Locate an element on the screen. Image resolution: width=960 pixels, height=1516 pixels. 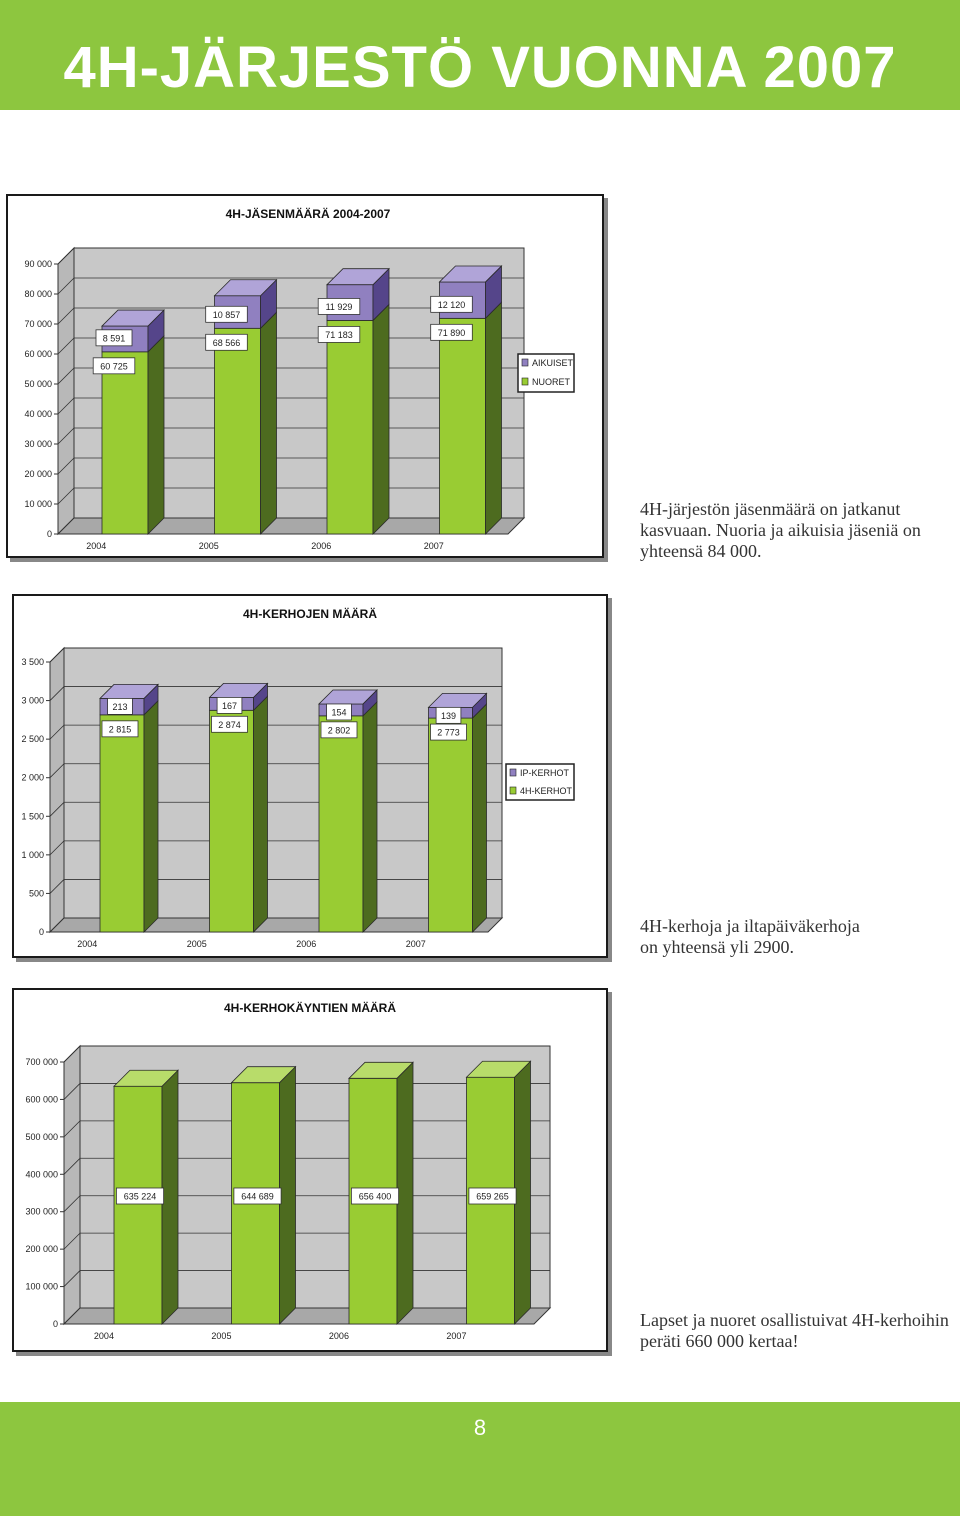
caption-line: yhteensä 84 000. is located at coordinates (701, 551).